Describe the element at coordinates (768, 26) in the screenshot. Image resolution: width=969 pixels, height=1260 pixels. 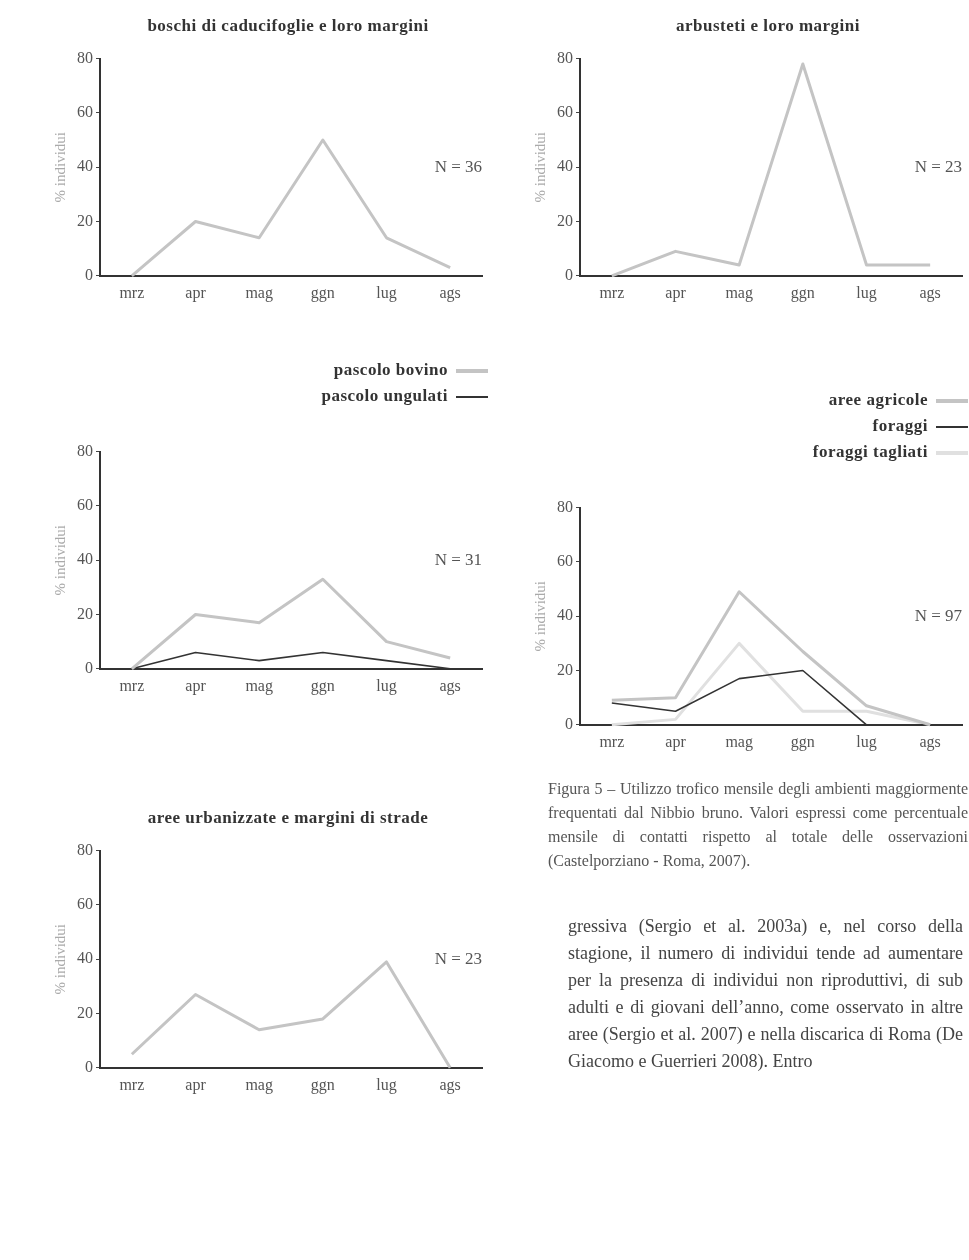
I see `chart-title: arbusteti e loro margini` at that location.